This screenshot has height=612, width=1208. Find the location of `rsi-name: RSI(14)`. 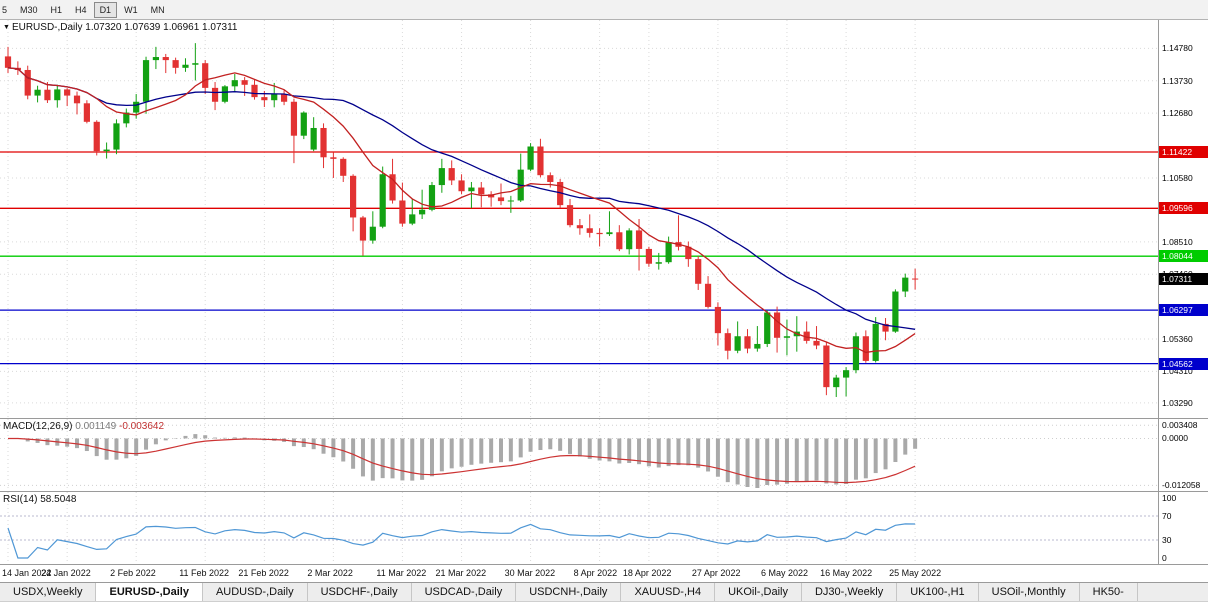

rsi-name: RSI(14) is located at coordinates (20, 499).